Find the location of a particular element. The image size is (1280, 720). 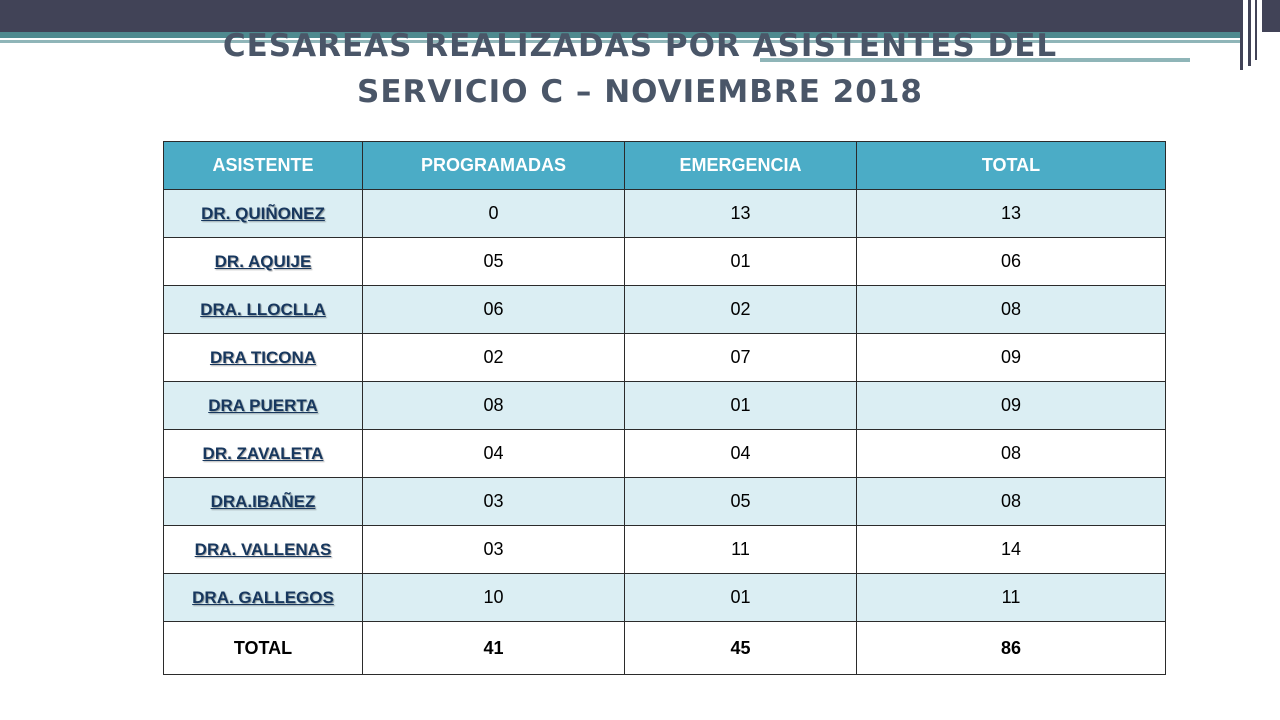

page-title-line-2: SERVICIO C – NOVIEMBRE 2018 is located at coordinates (640, 92).